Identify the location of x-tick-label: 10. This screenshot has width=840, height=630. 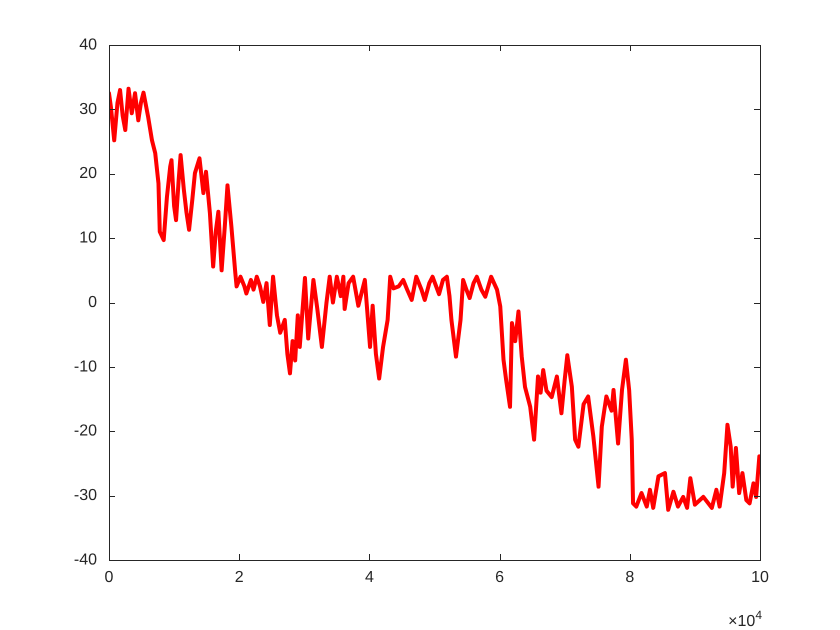
(760, 577).